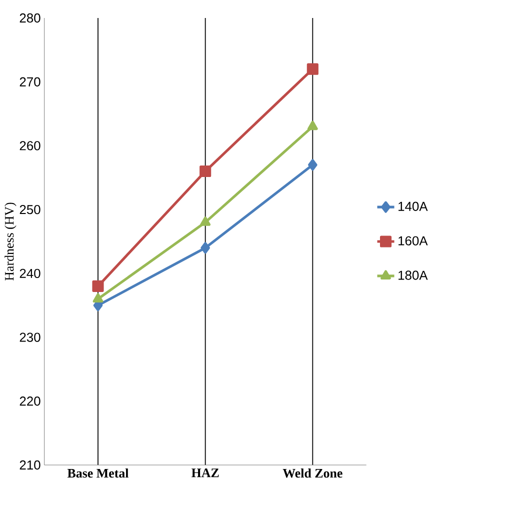 This screenshot has width=525, height=519. I want to click on legend-label: 140A, so click(413, 206).